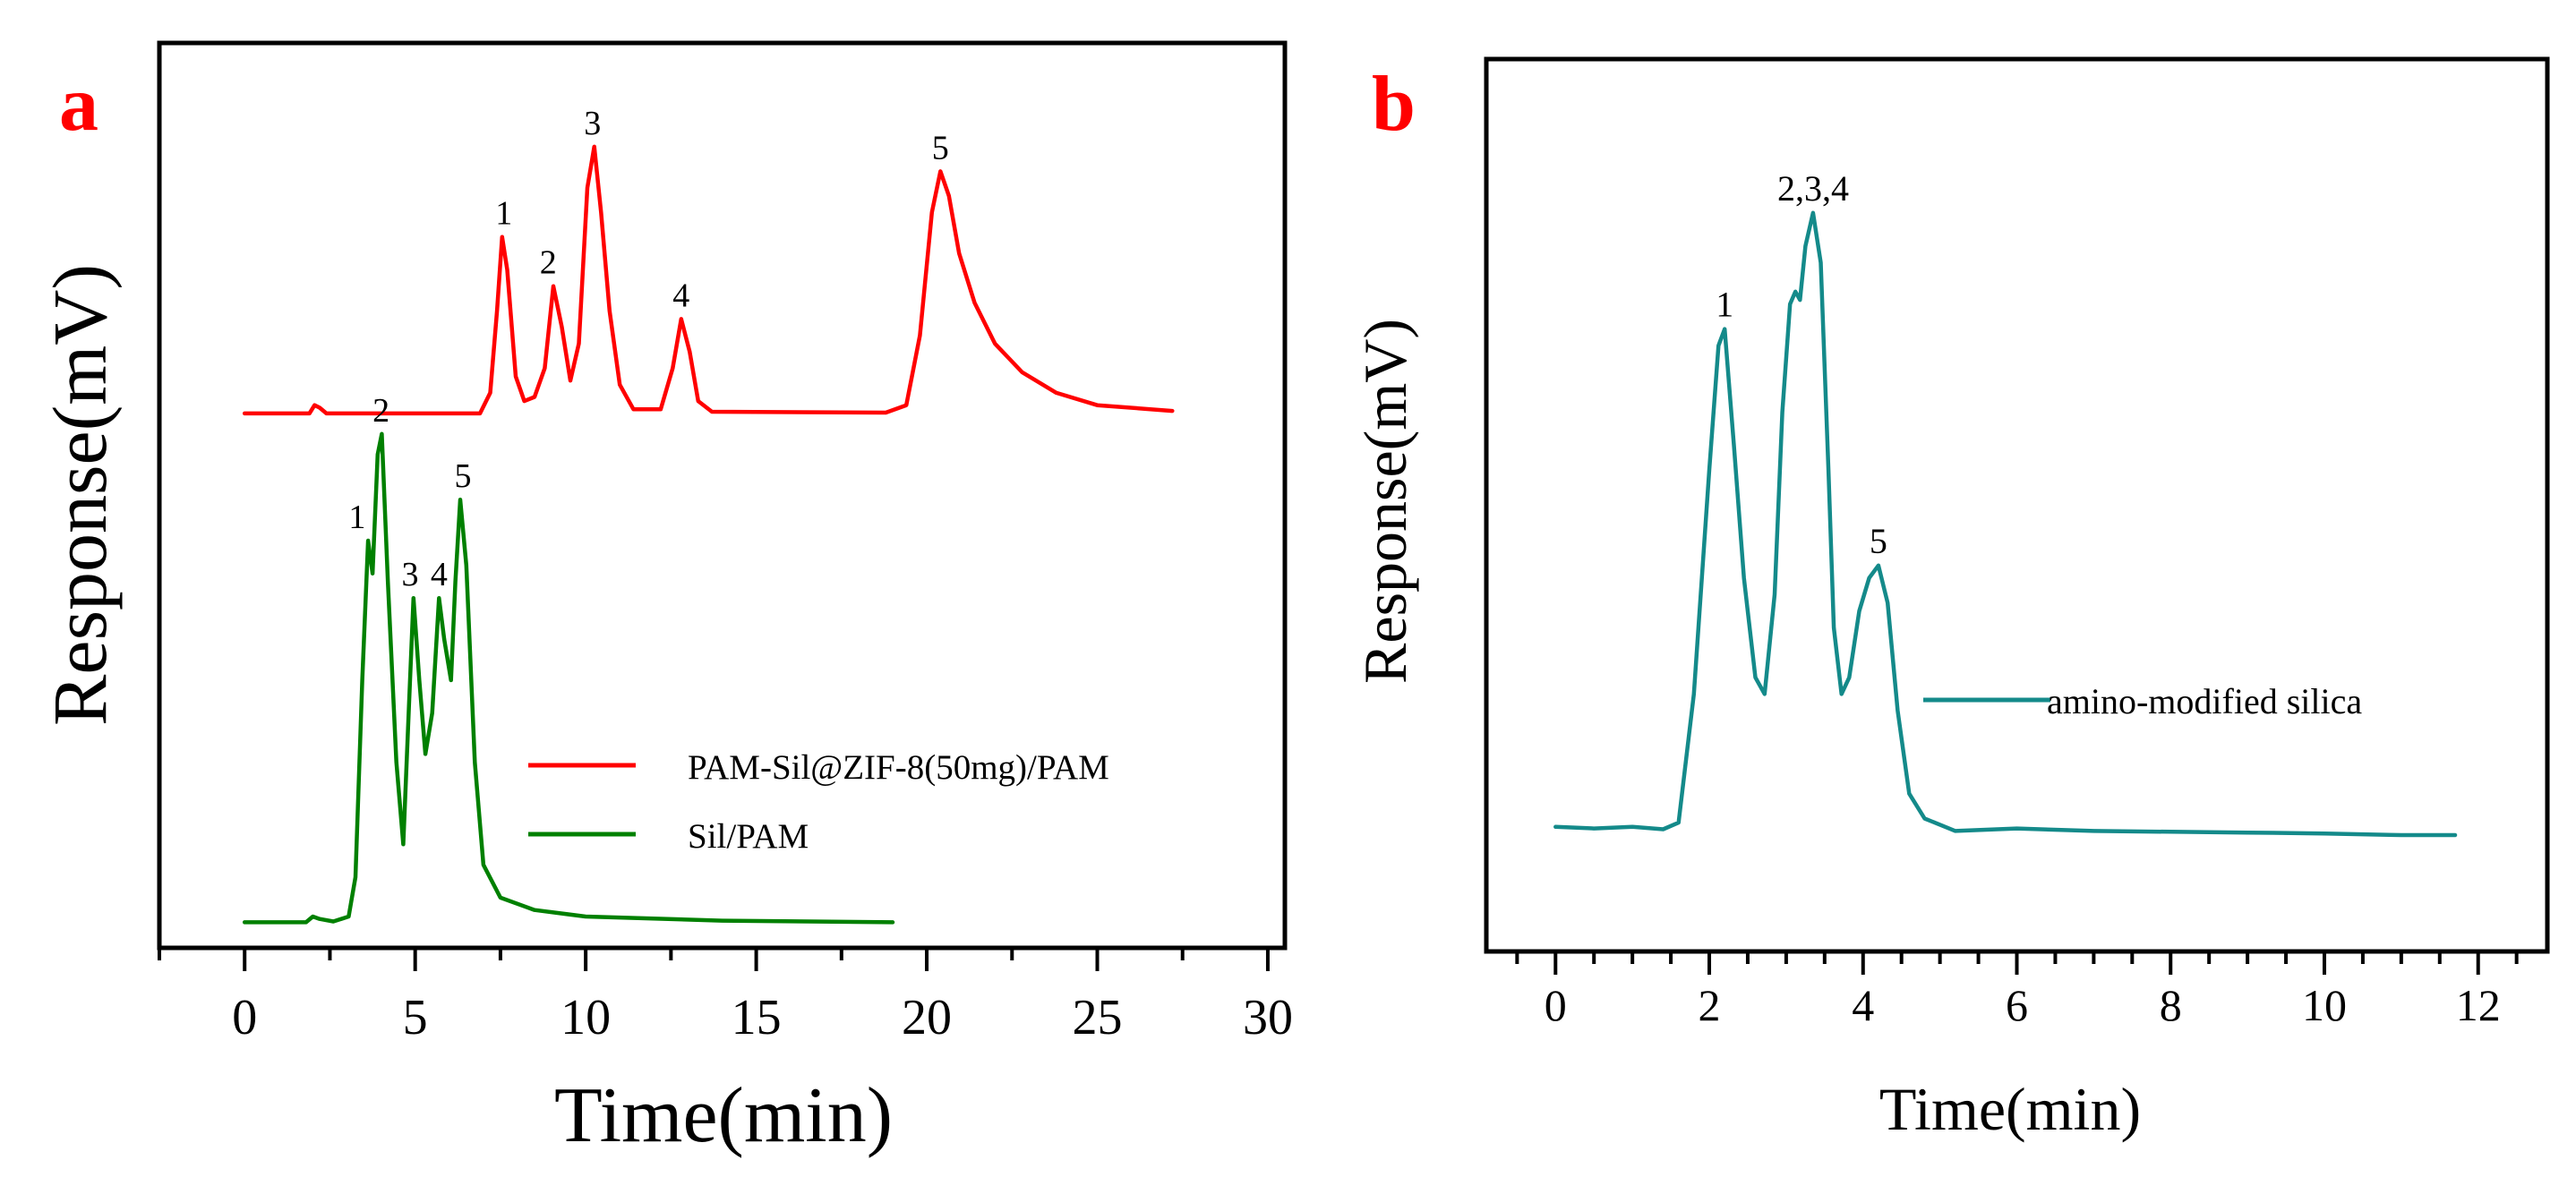  What do you see at coordinates (818, 802) in the screenshot?
I see `panel-a-legend: PAM-Sil@ZIF-8(50mg)/PAM Sil/PAM` at bounding box center [818, 802].